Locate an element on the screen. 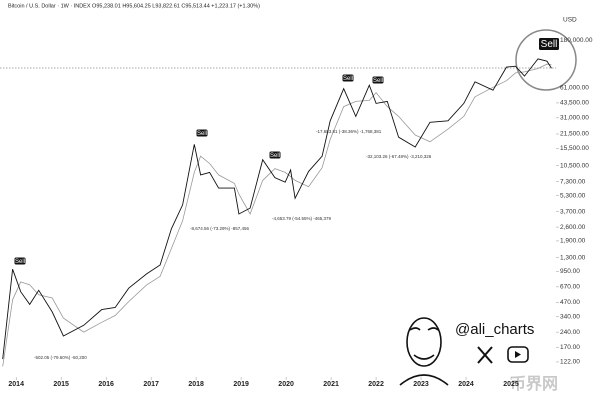  x-tick-label: 2015 is located at coordinates (61, 384).